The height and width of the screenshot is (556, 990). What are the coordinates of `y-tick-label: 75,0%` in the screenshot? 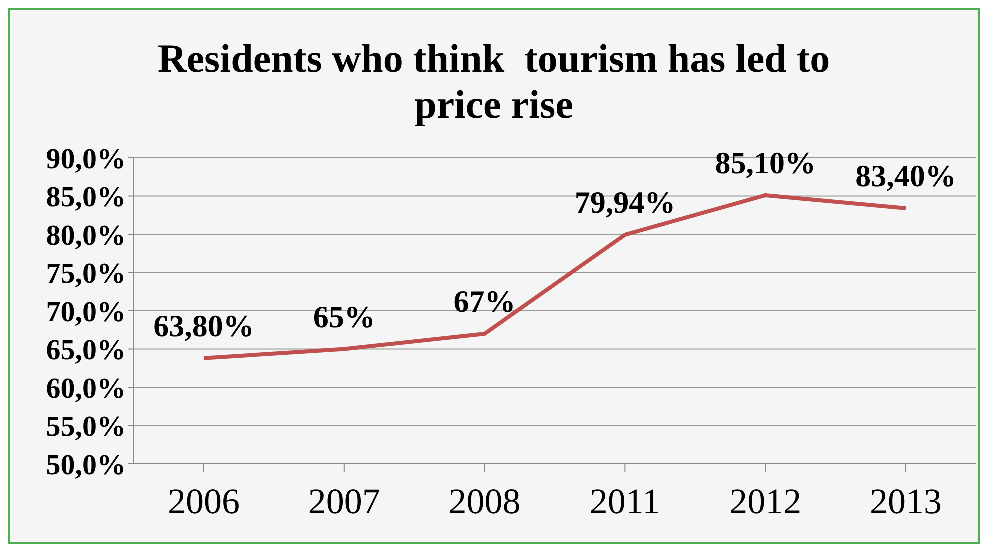 It's located at (86, 274).